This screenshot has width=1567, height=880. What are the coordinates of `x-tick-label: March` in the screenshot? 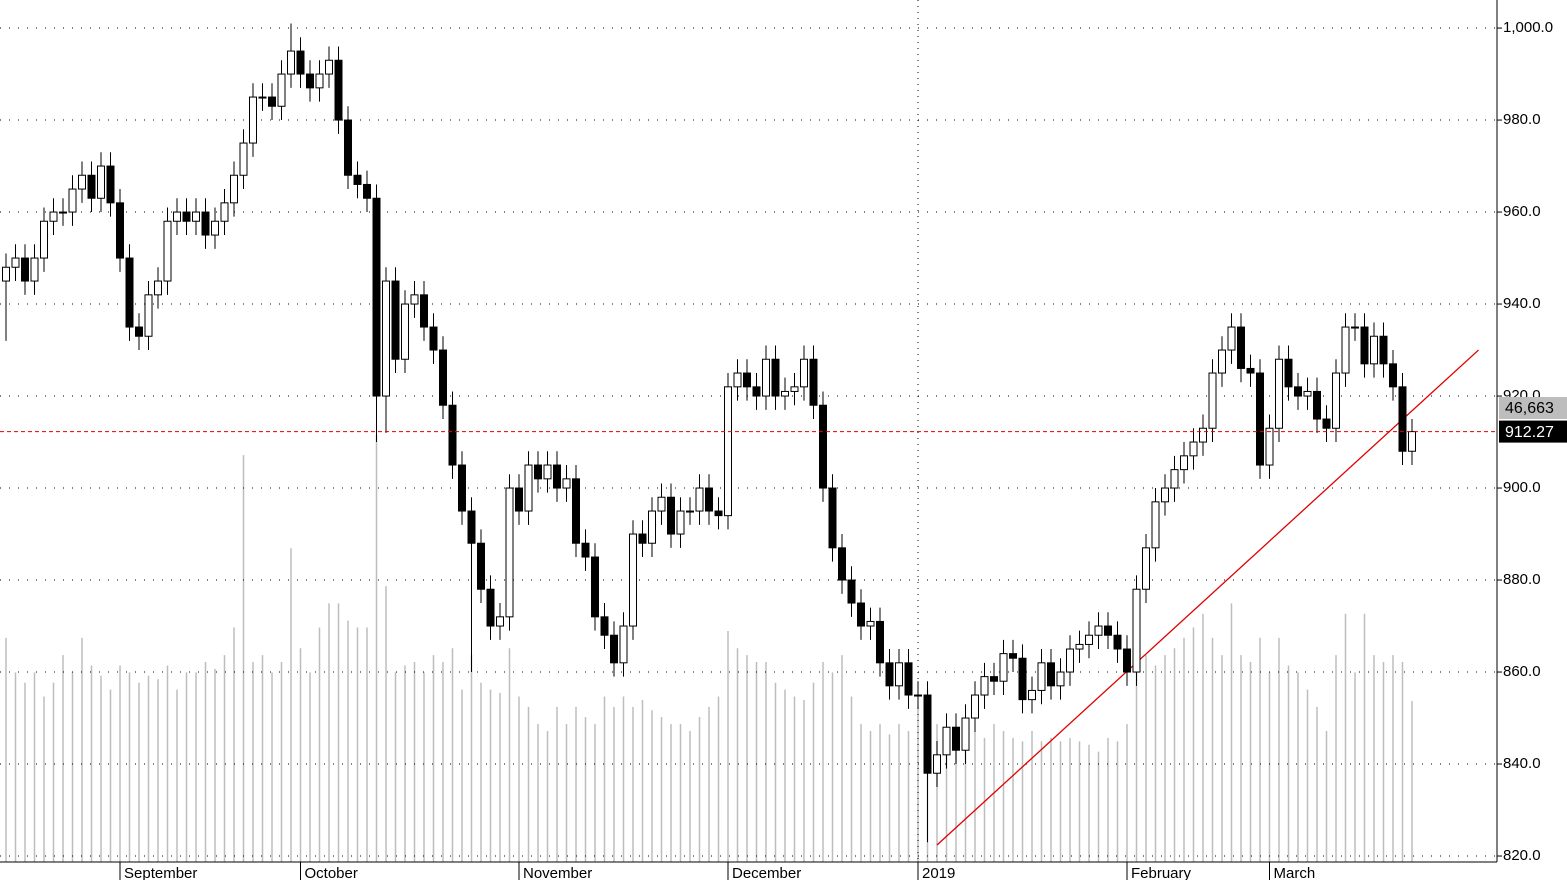 It's located at (1295, 872).